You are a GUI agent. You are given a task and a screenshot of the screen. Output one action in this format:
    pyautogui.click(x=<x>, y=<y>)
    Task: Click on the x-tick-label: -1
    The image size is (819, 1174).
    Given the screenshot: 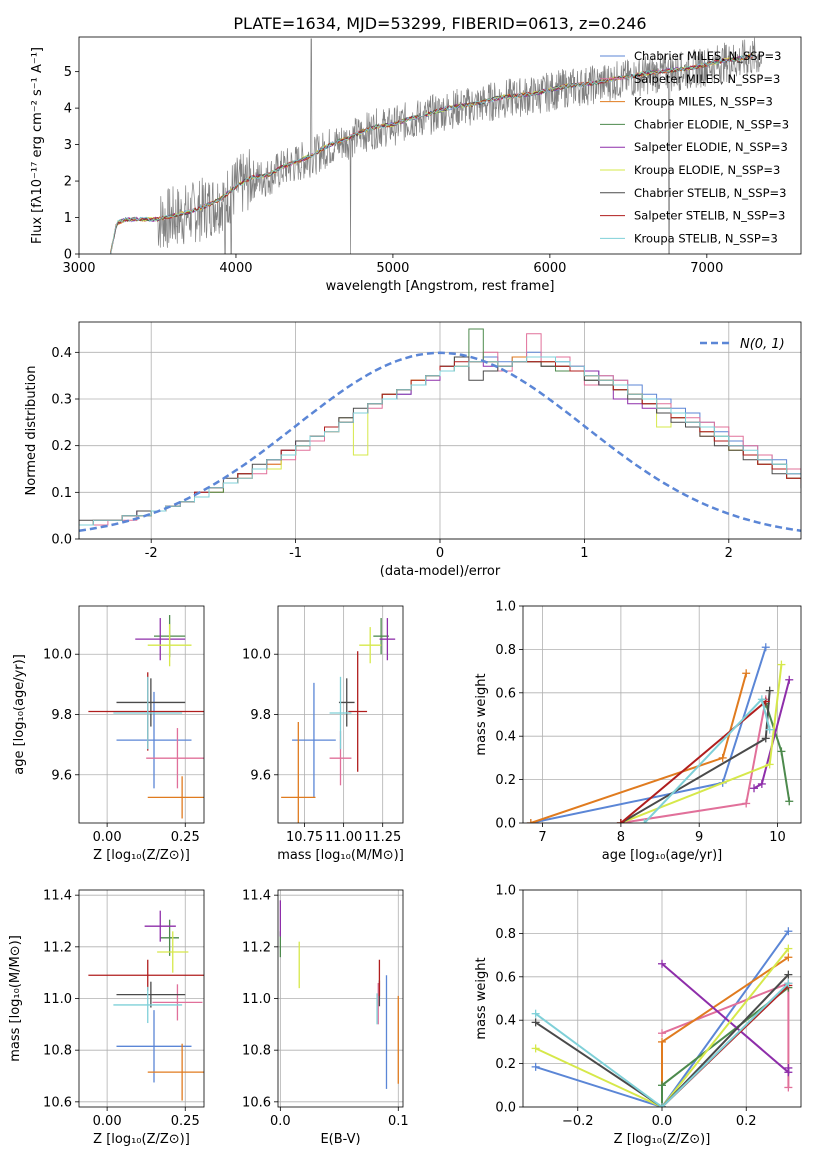 What is the action you would take?
    pyautogui.click(x=295, y=553)
    